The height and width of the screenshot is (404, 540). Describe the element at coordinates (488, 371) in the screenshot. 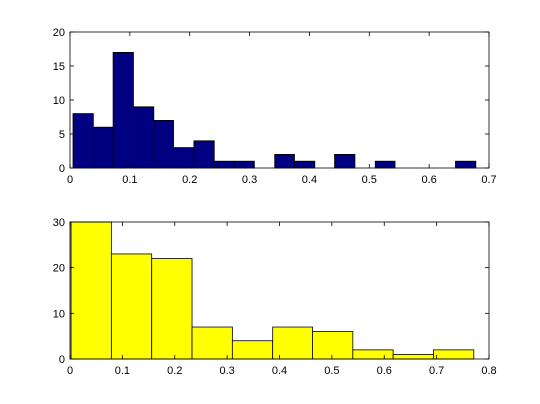

I see `x-tick-label: 0.8` at that location.